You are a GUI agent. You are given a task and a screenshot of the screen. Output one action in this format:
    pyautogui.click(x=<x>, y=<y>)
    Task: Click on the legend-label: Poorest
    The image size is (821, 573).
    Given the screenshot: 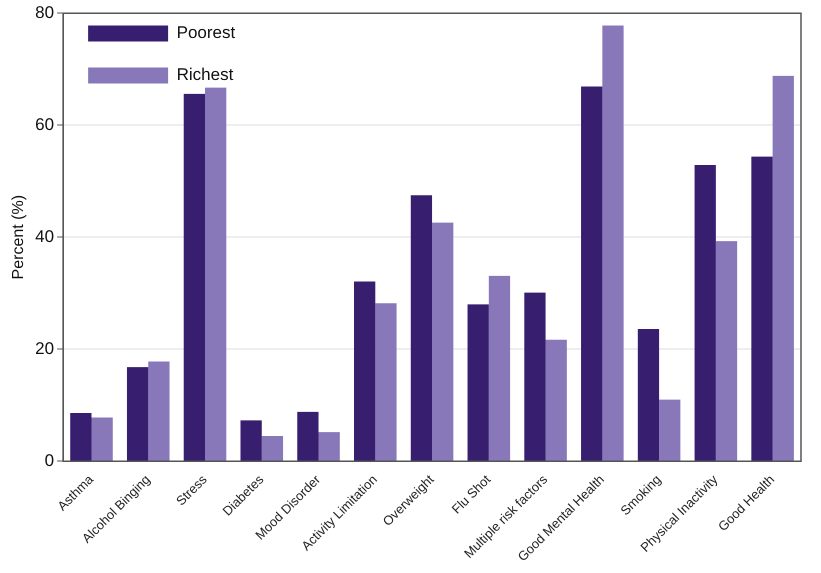 What is the action you would take?
    pyautogui.click(x=206, y=32)
    